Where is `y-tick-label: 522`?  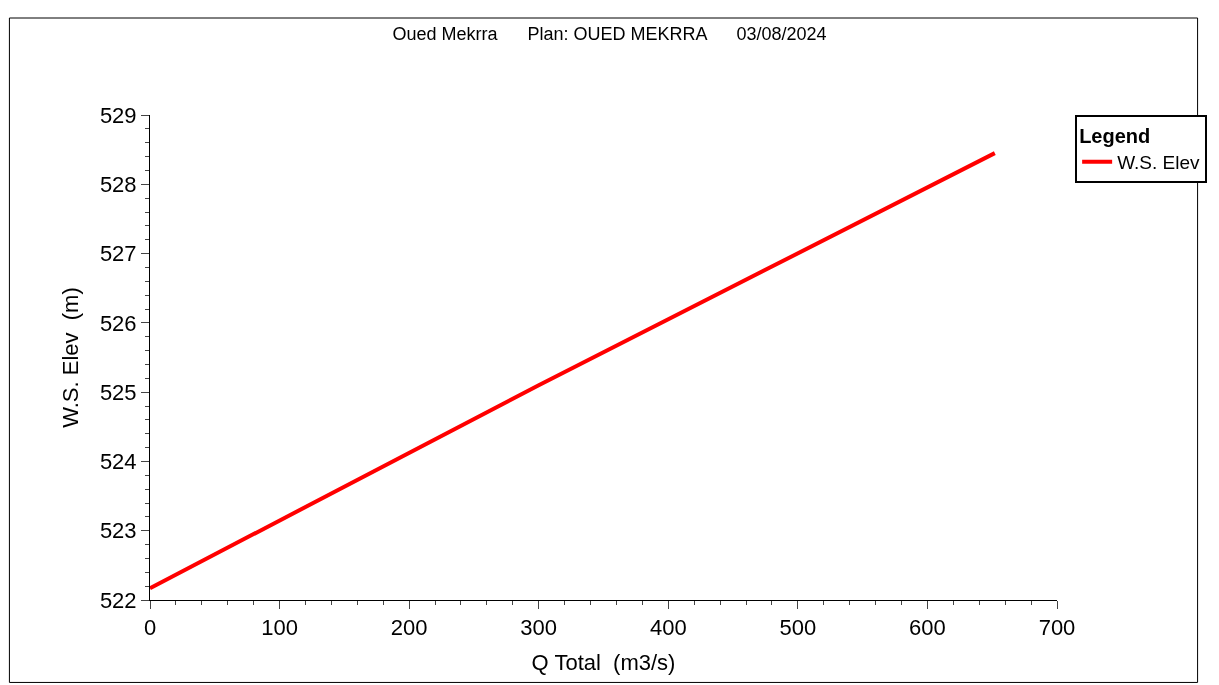
y-tick-label: 522 is located at coordinates (118, 600).